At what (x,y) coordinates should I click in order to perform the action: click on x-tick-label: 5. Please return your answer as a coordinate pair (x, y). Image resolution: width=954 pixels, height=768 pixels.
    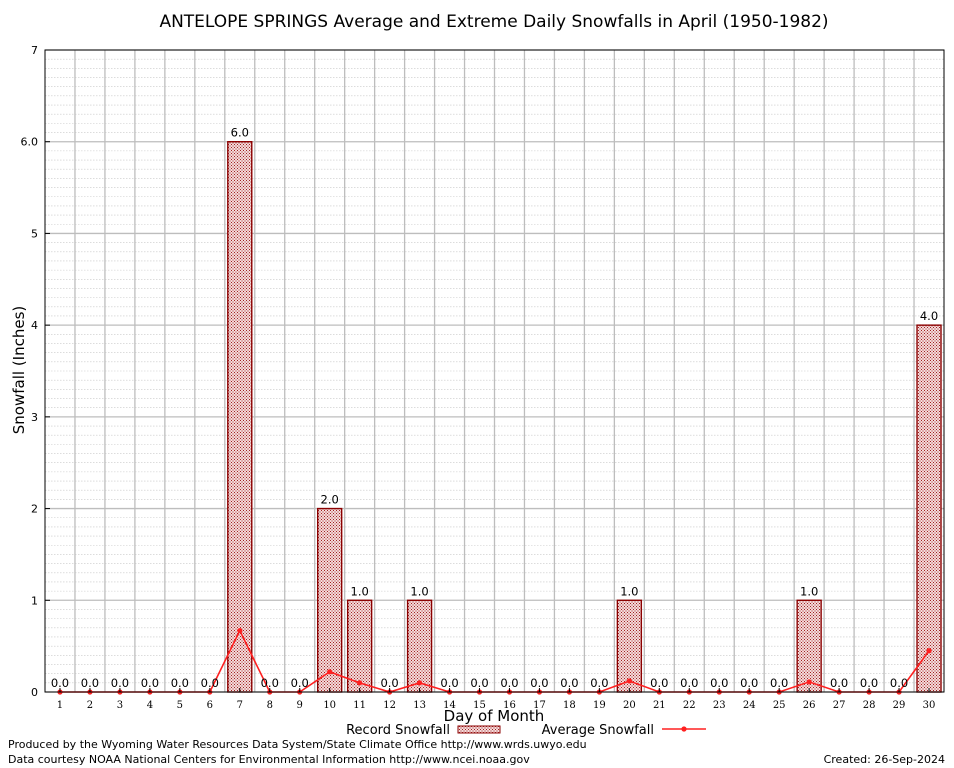
    Looking at the image, I should click on (180, 705).